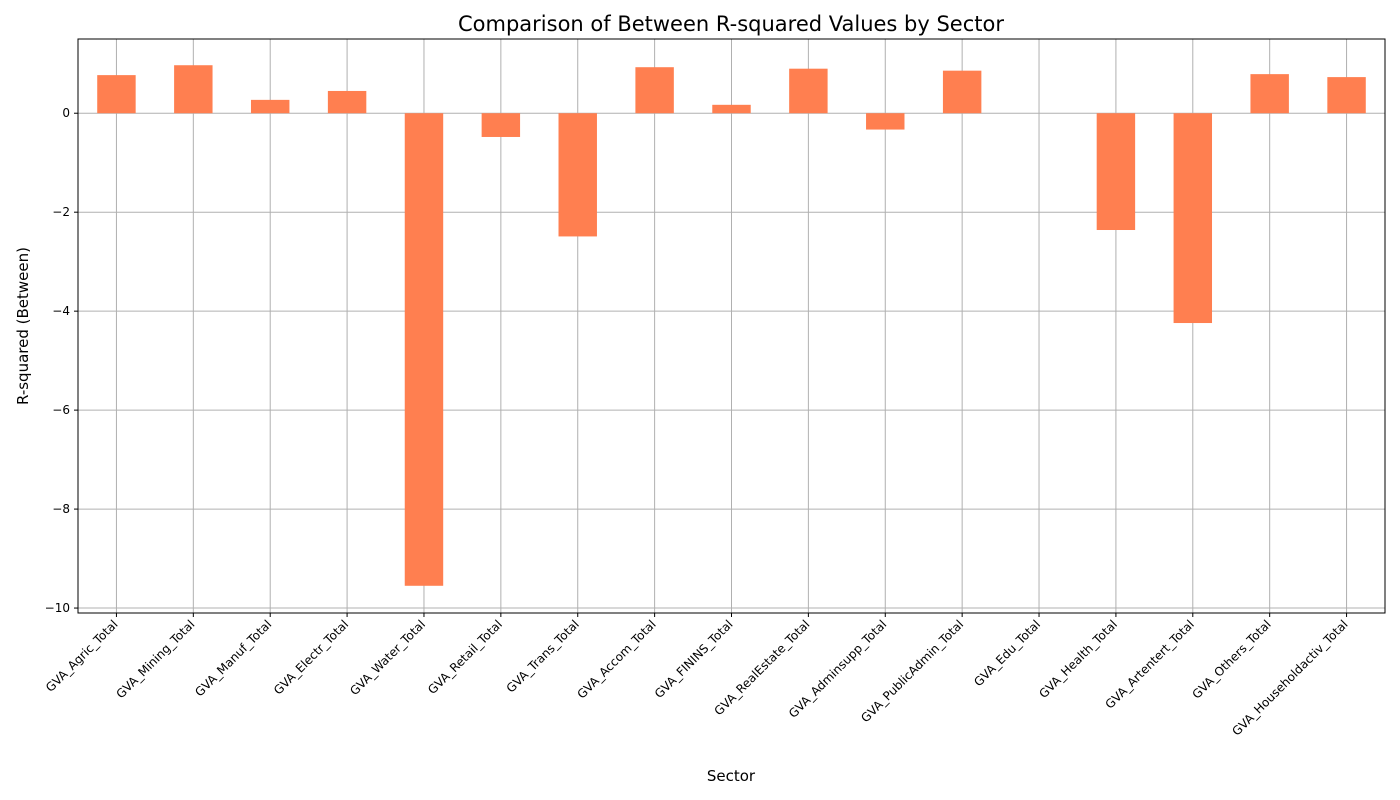 The width and height of the screenshot is (1400, 800). Describe the element at coordinates (1149, 664) in the screenshot. I see `x-tick-label: GVA_Artentert_Total` at that location.